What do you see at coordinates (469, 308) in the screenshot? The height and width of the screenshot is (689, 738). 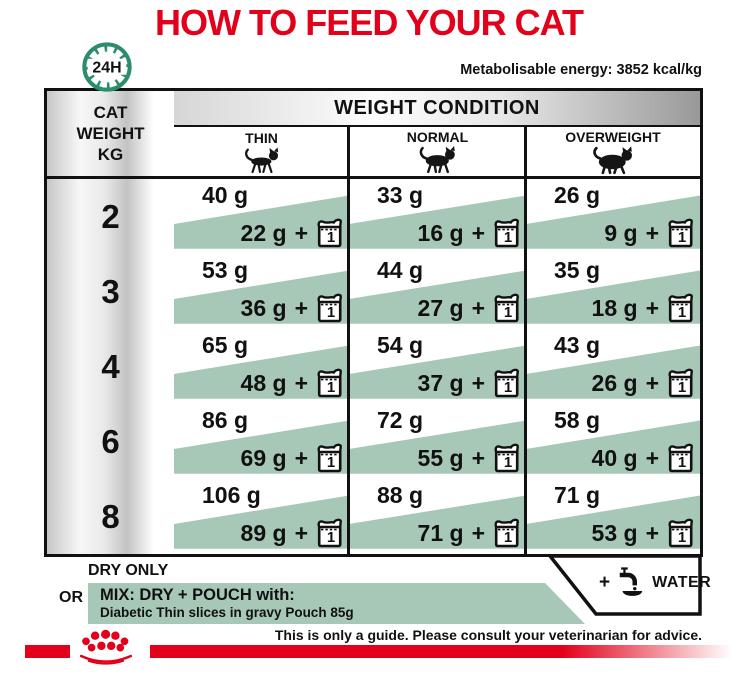 I see `mix-amount: 27 g + 1` at bounding box center [469, 308].